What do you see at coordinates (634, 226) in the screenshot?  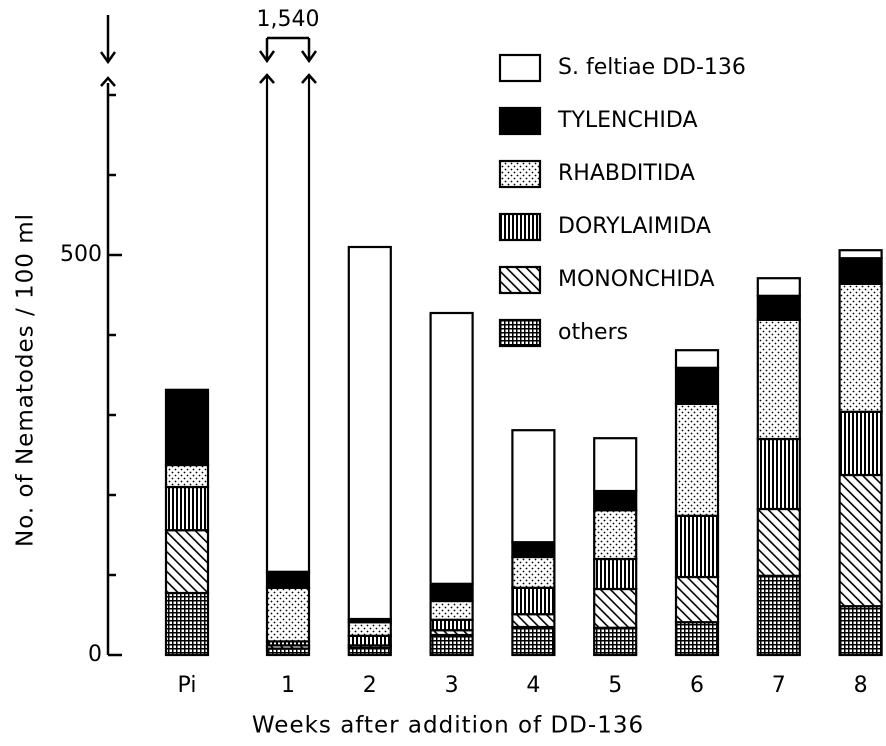 I see `legend-label: DORYLAIMIDA` at bounding box center [634, 226].